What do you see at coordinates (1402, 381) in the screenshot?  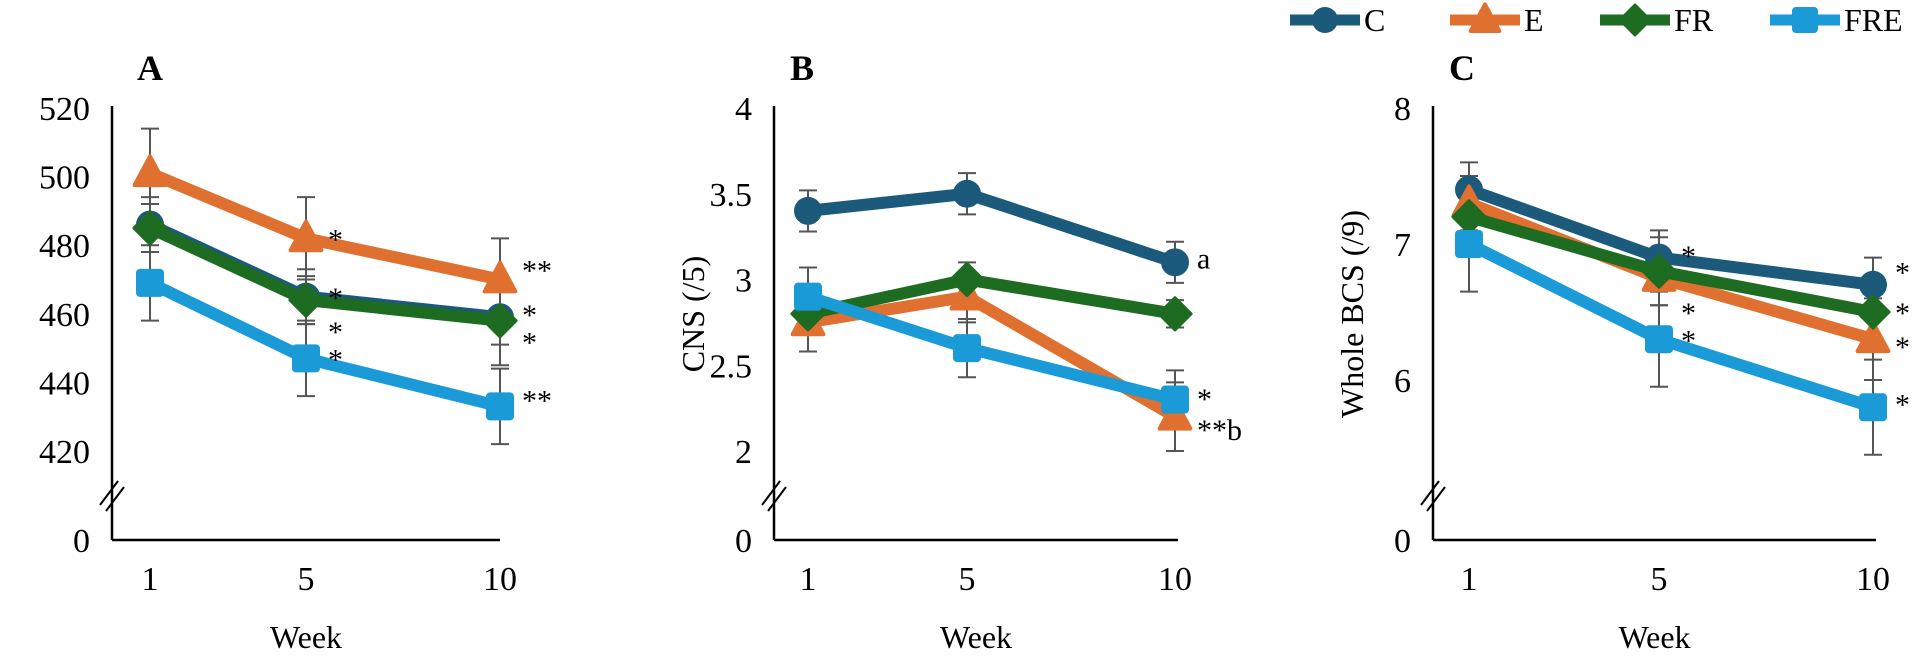 I see `y-tick-label: 6` at bounding box center [1402, 381].